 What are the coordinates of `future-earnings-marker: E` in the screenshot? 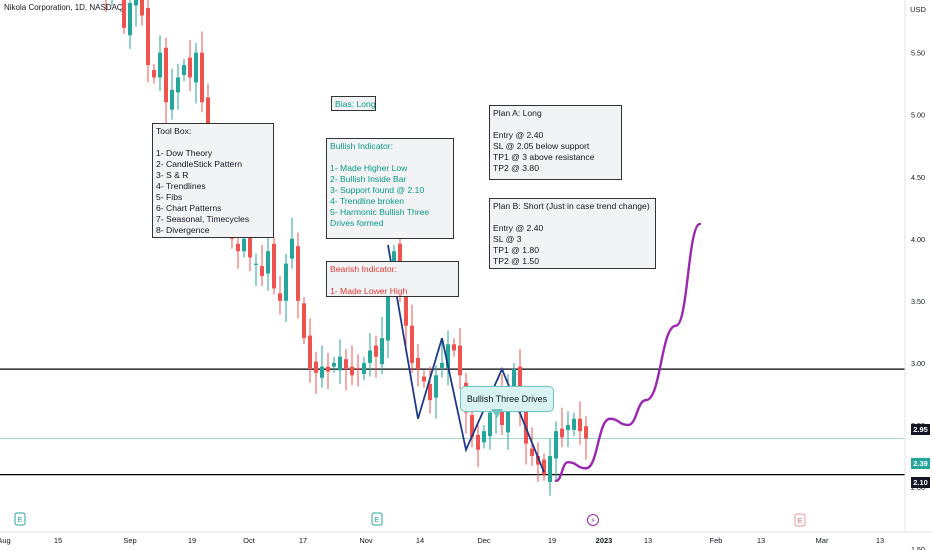 It's located at (800, 520).